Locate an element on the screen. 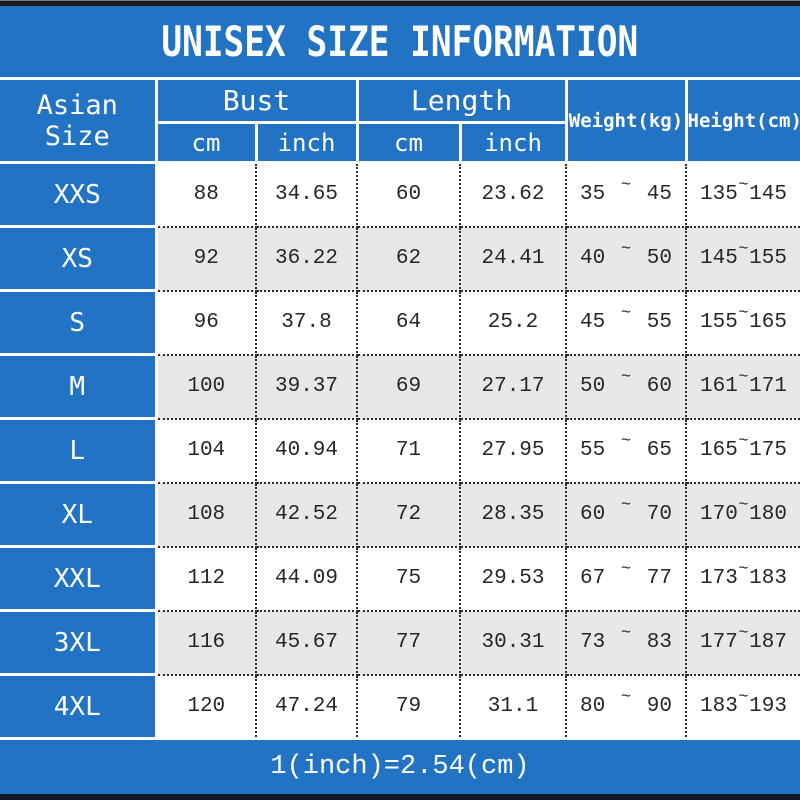  size-label: 4XL is located at coordinates (79, 707).